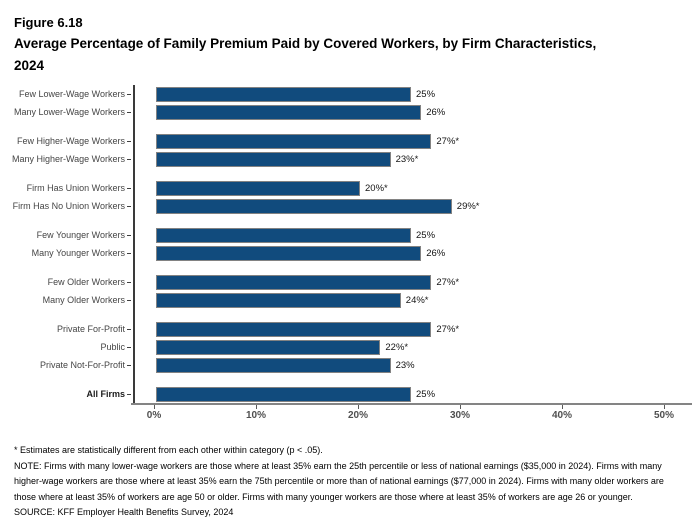 The width and height of the screenshot is (698, 525). I want to click on chart-row: Many Older Workers 24%*, so click(349, 300).